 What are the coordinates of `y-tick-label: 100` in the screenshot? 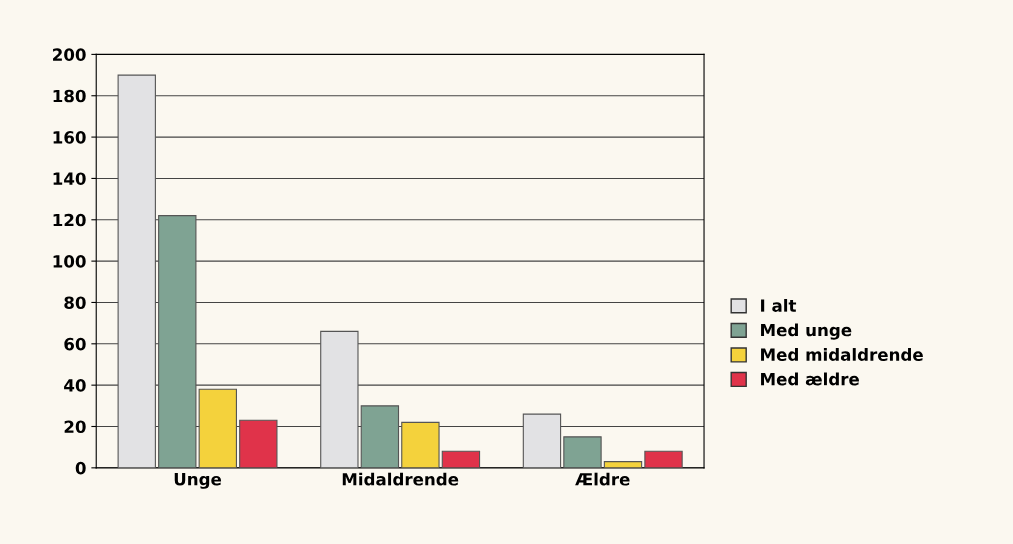 It's located at (69, 261).